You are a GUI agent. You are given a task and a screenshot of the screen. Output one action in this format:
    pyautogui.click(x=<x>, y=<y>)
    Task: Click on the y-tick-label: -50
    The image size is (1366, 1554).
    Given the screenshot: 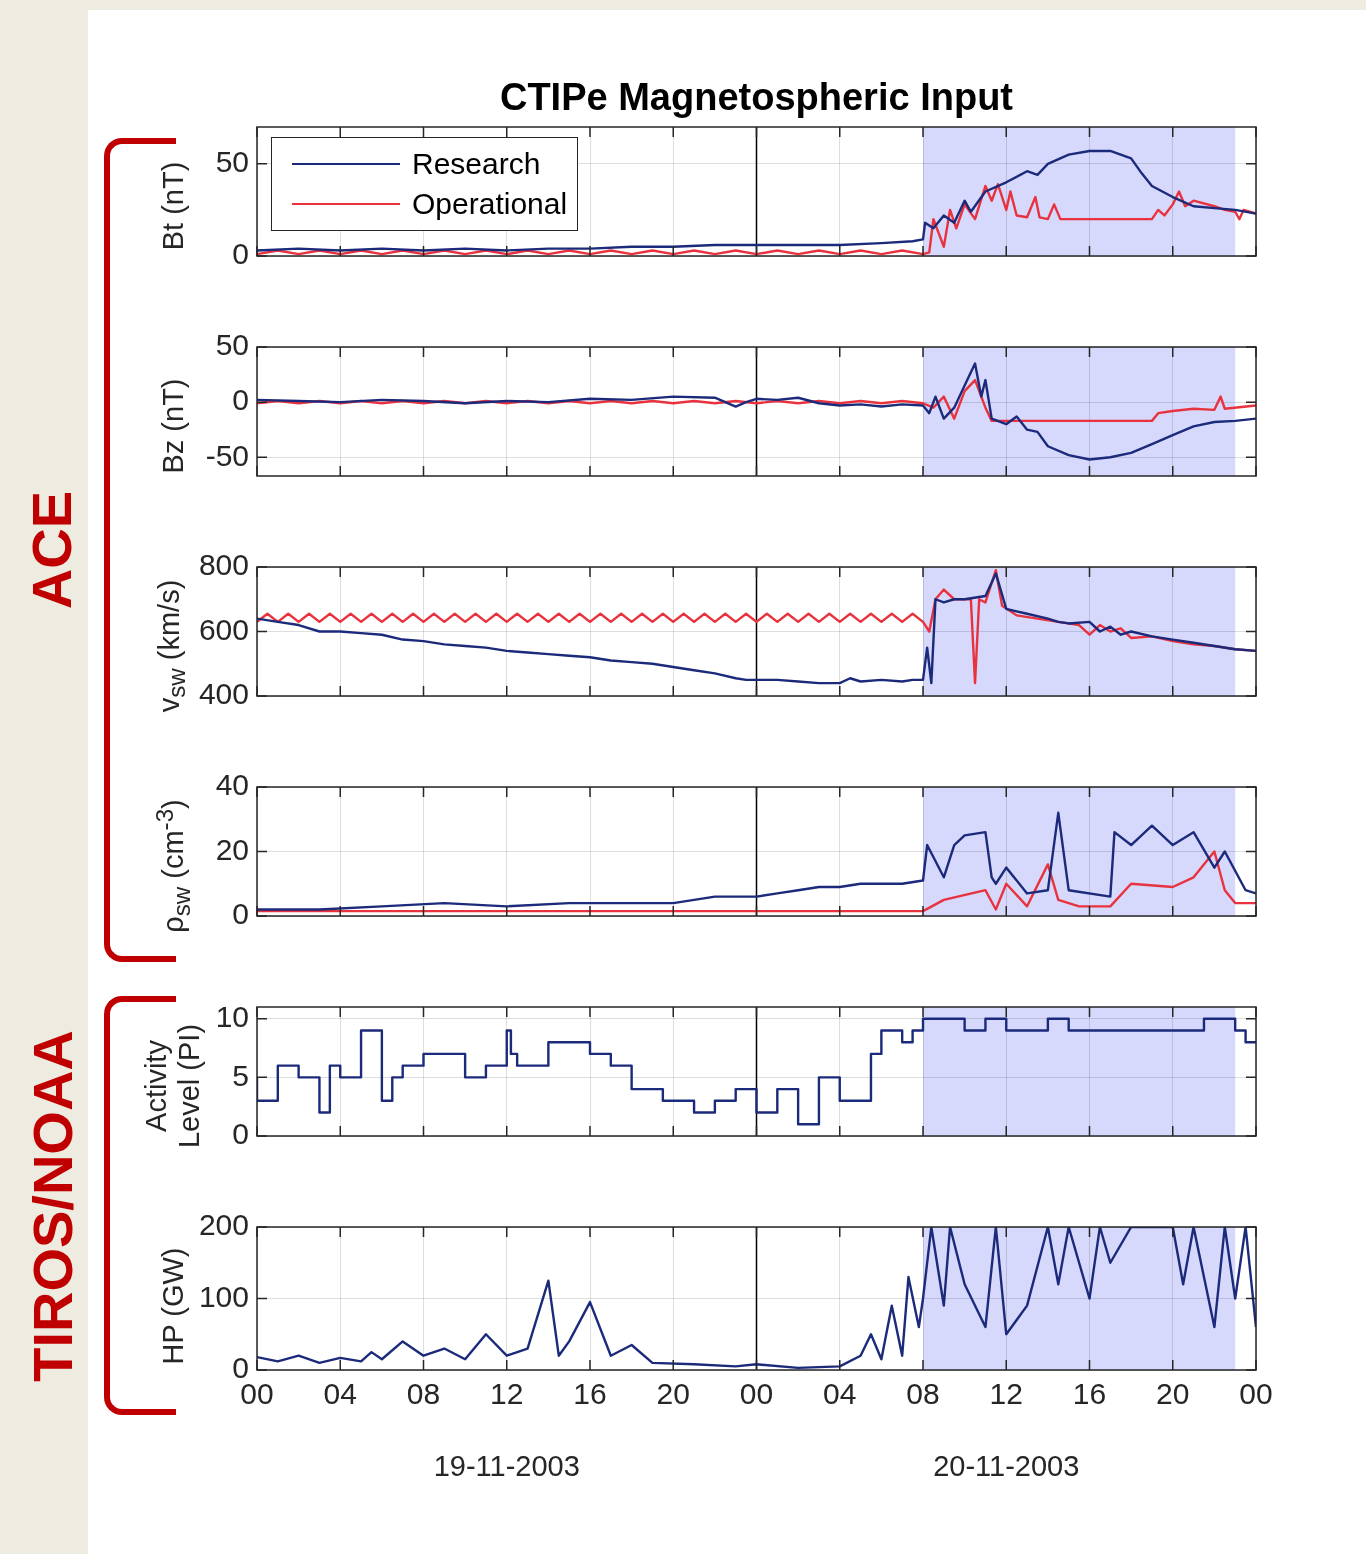 What is the action you would take?
    pyautogui.click(x=227, y=455)
    